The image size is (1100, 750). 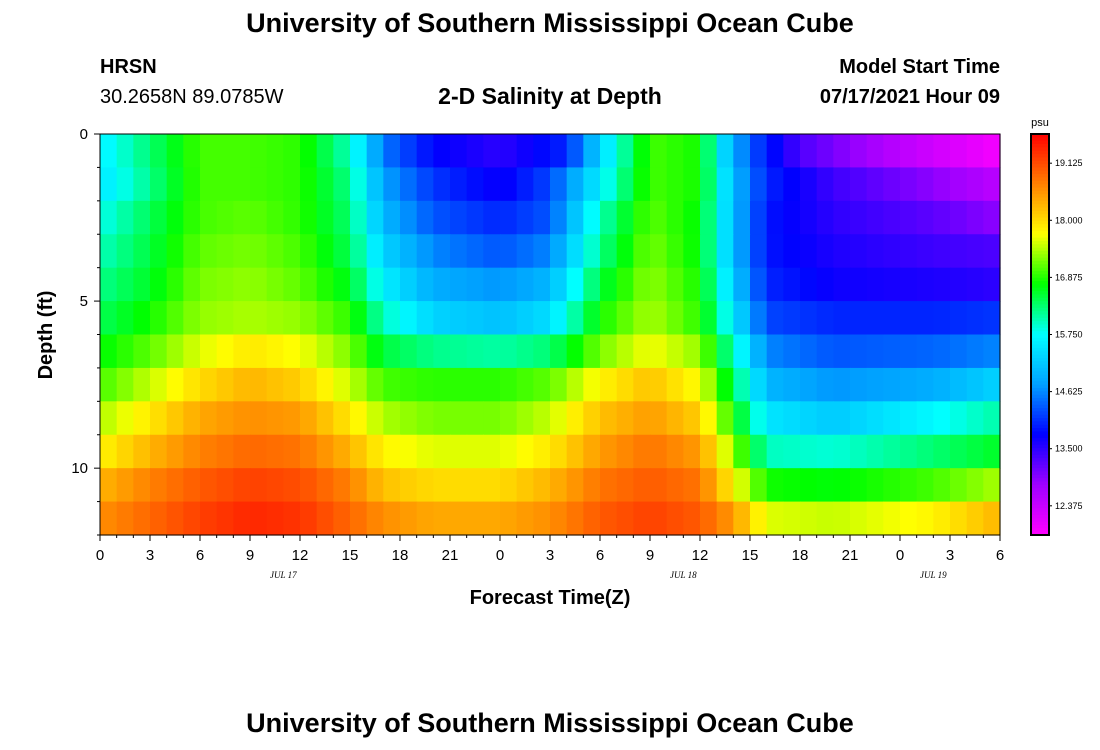 What do you see at coordinates (700, 555) in the screenshot?
I see `x-tick-label: 12` at bounding box center [700, 555].